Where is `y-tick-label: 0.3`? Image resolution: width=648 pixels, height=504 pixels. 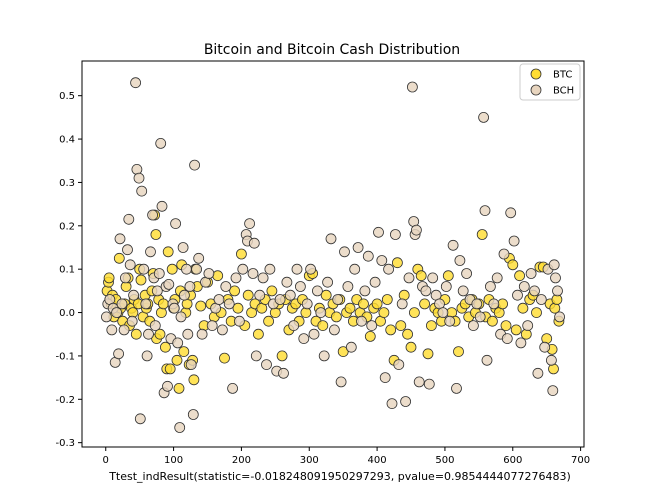
y-tick-label: 0.3 is located at coordinates (67, 183).